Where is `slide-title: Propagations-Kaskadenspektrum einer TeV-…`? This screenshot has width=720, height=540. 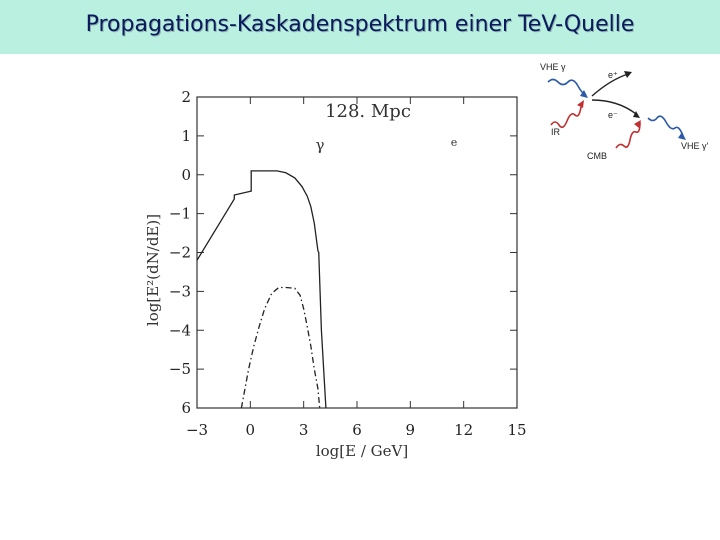 slide-title: Propagations-Kaskadenspektrum einer TeV-… is located at coordinates (360, 24).